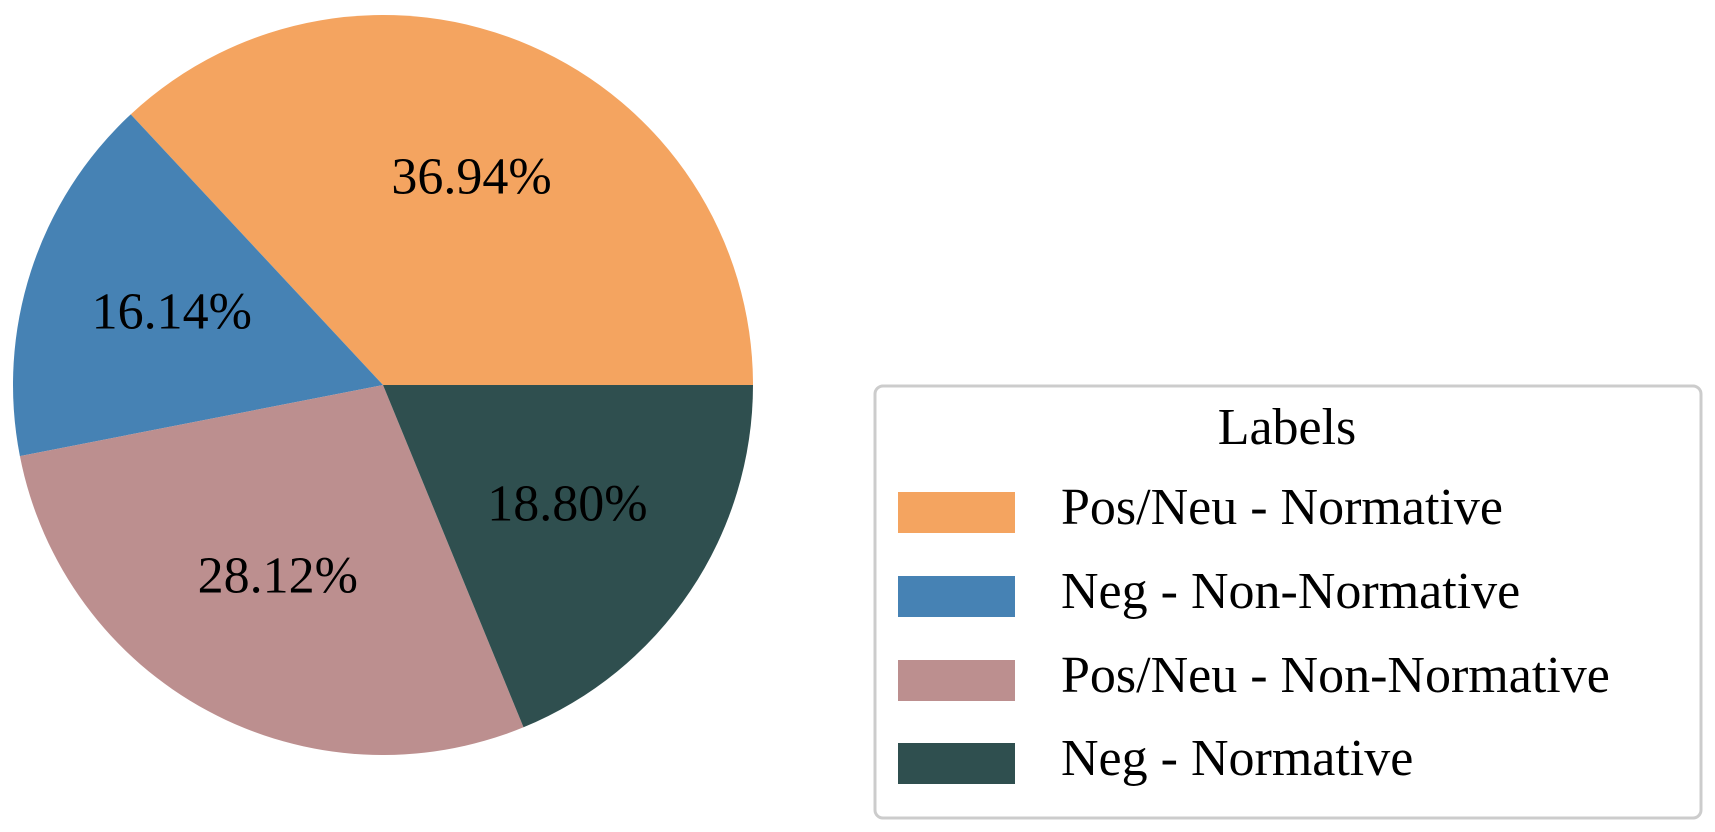  What do you see at coordinates (471, 176) in the screenshot?
I see `value-label: 36.94%` at bounding box center [471, 176].